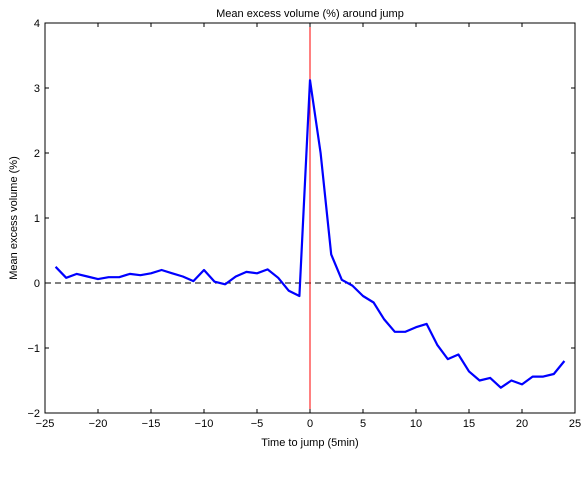  What do you see at coordinates (45, 424) in the screenshot?
I see `x-tick-label: −25` at bounding box center [45, 424].